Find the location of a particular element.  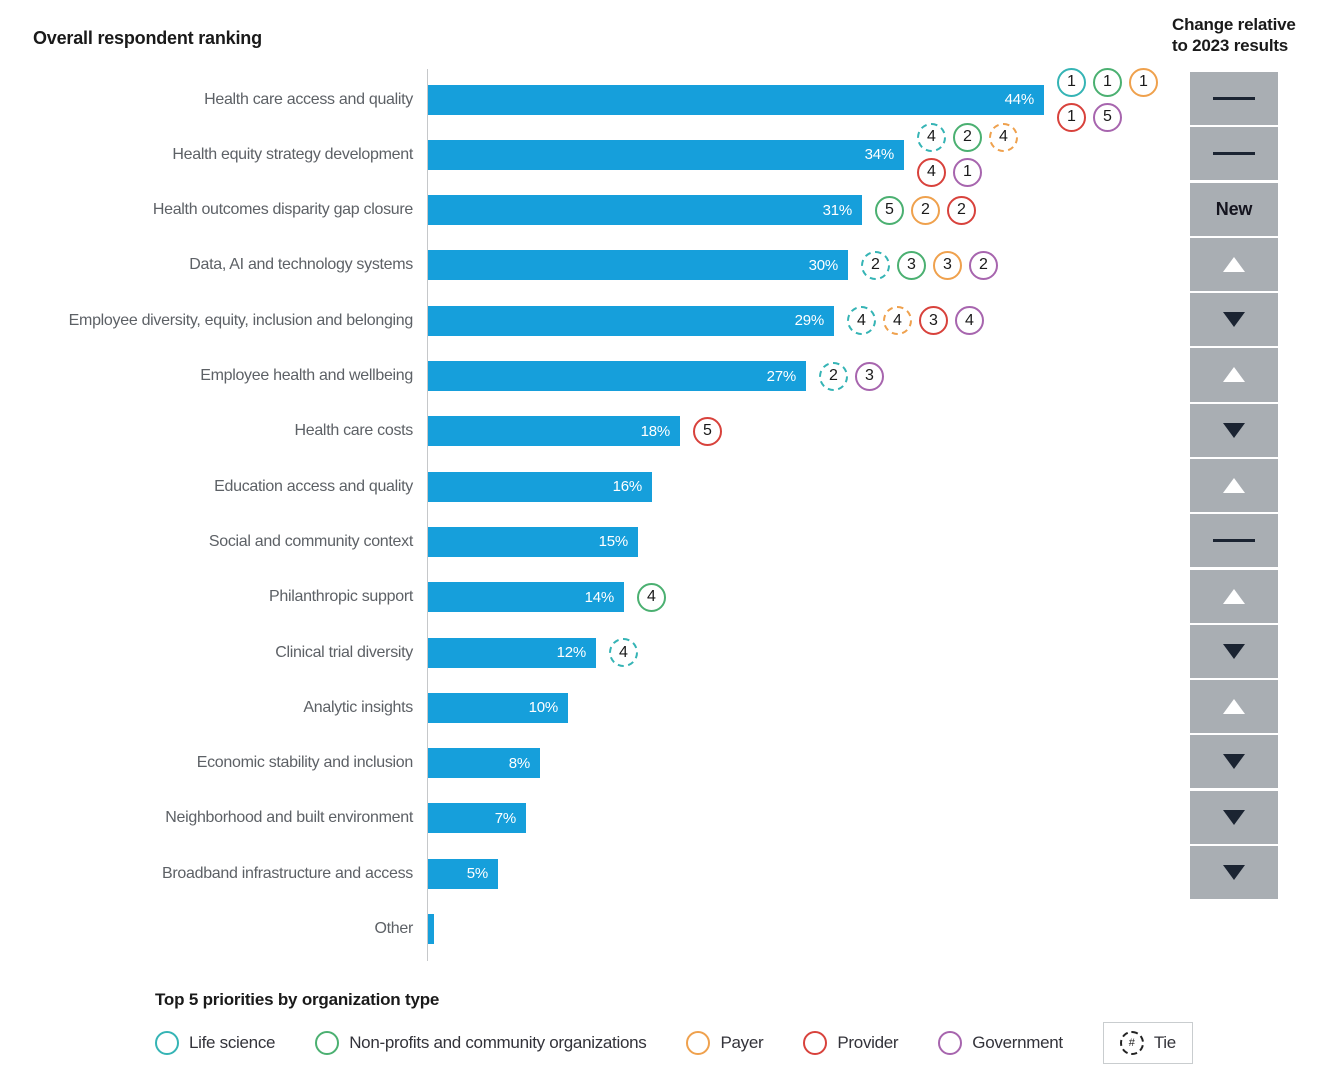

government-rank-badge: 1 is located at coordinates (967, 172).